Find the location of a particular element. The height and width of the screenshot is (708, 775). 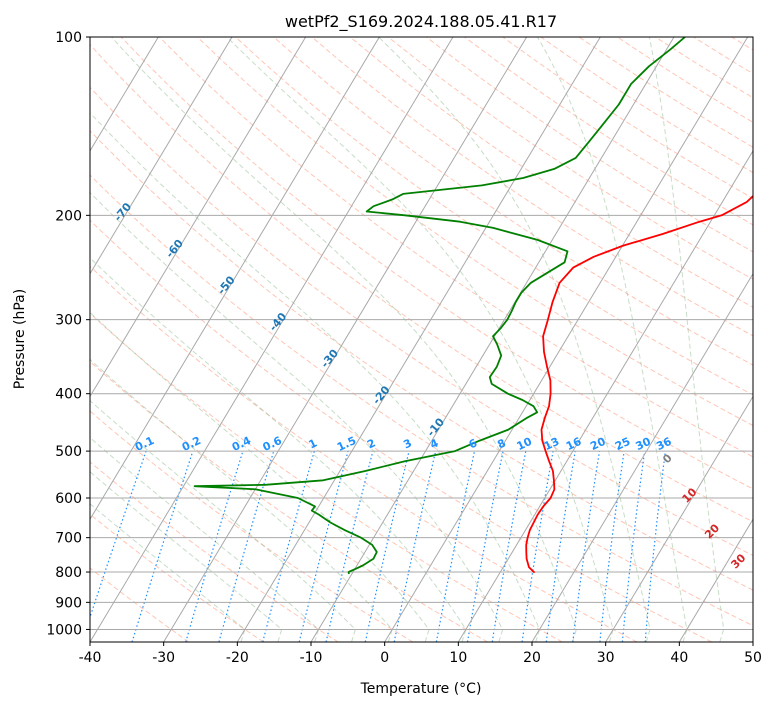

x-tick-label: 10 is located at coordinates (458, 658).